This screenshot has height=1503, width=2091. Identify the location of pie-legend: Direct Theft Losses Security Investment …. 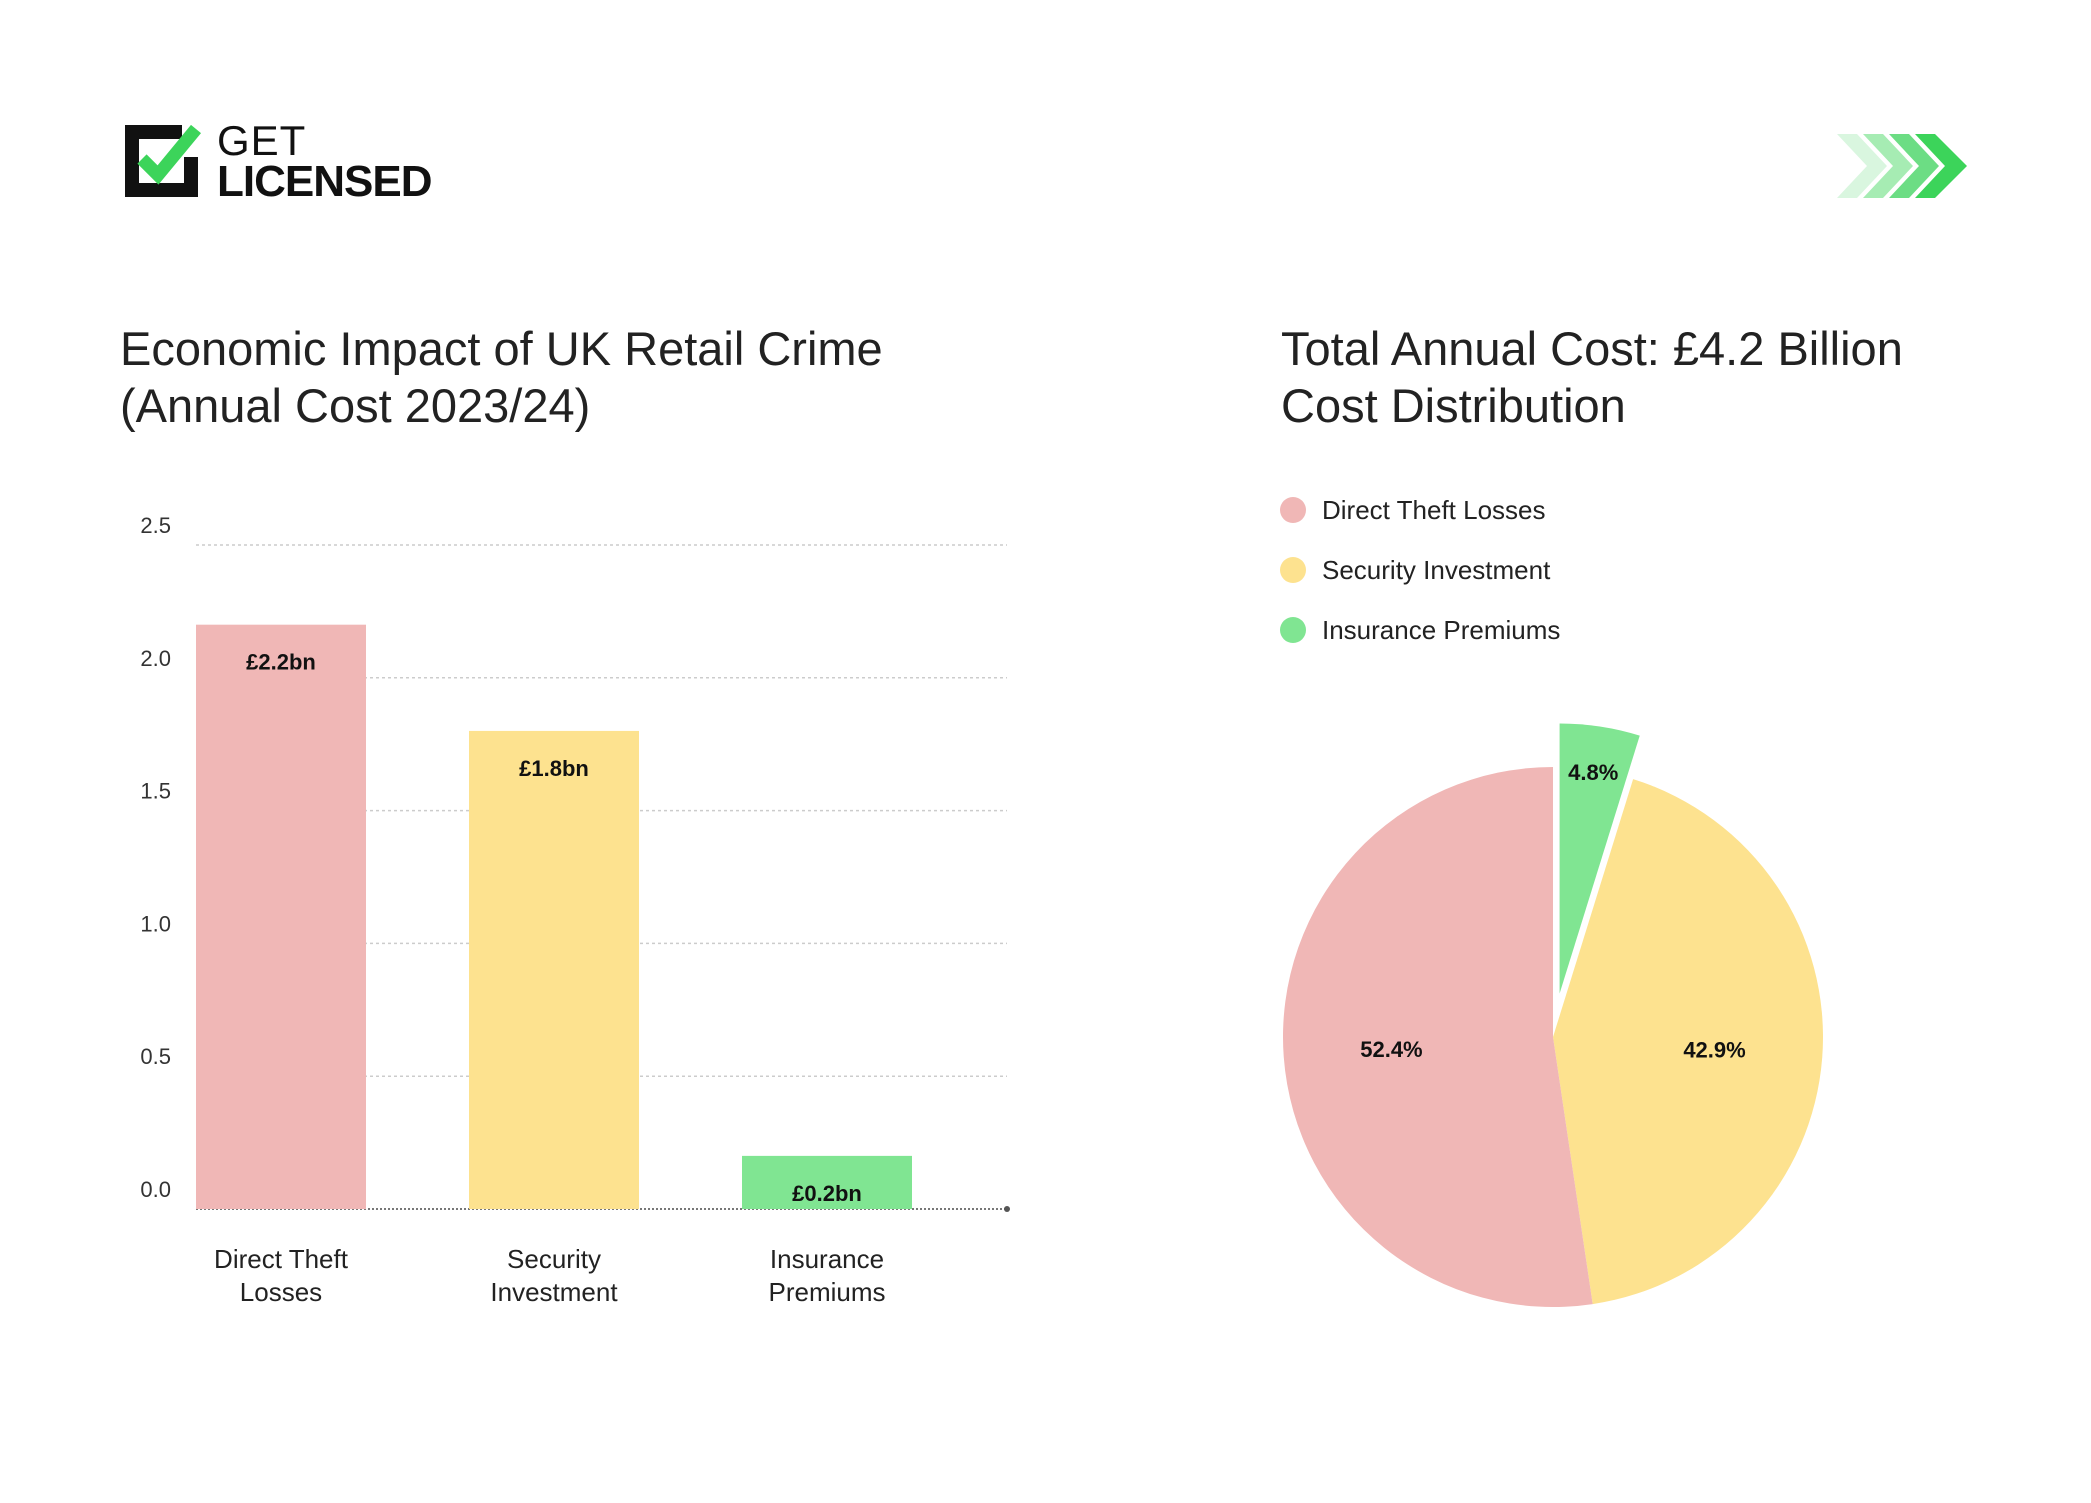
(1420, 570).